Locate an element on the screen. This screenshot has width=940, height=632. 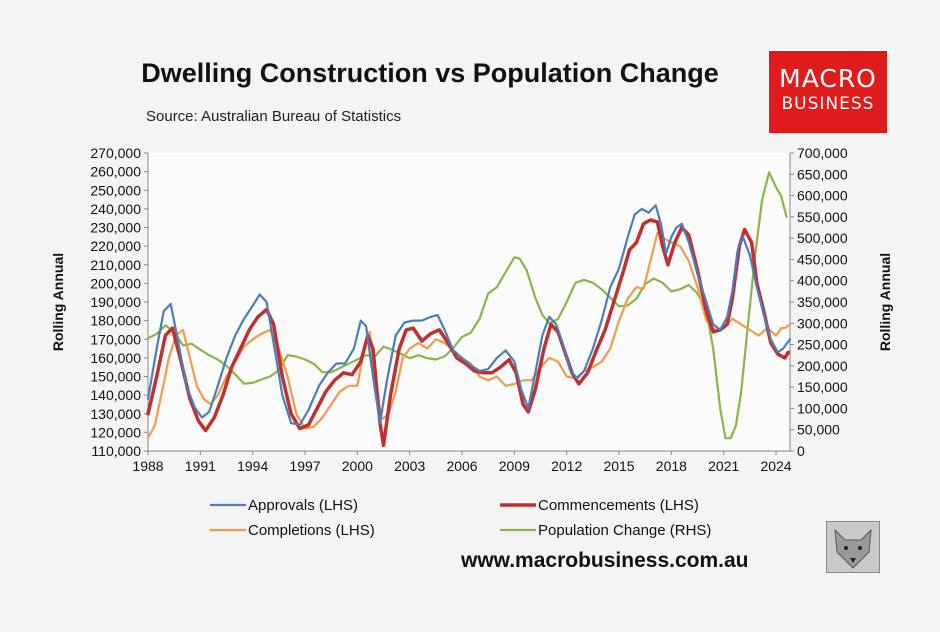
y-tick-label-left: 200,000 is located at coordinates (115, 283).